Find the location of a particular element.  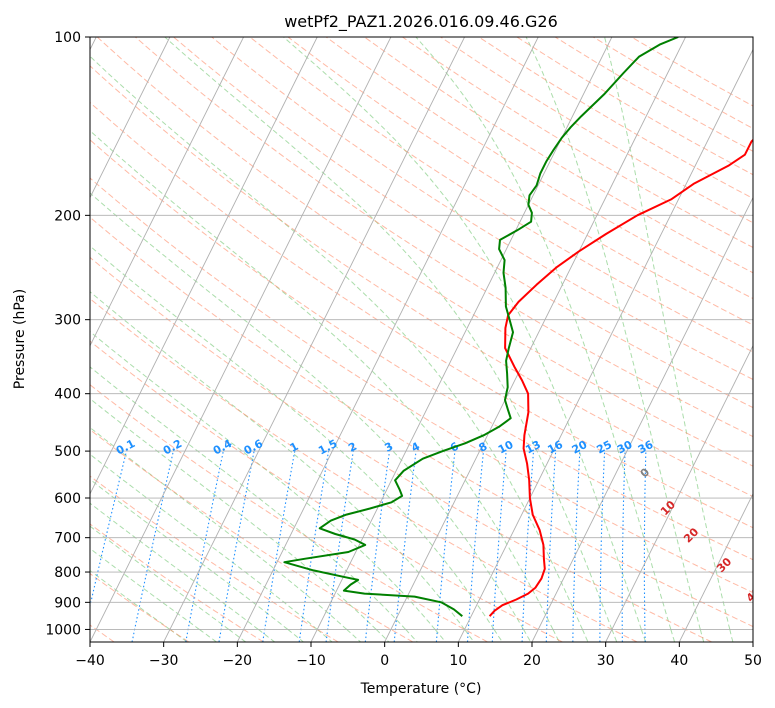

x-tick-label: 10 is located at coordinates (458, 661).